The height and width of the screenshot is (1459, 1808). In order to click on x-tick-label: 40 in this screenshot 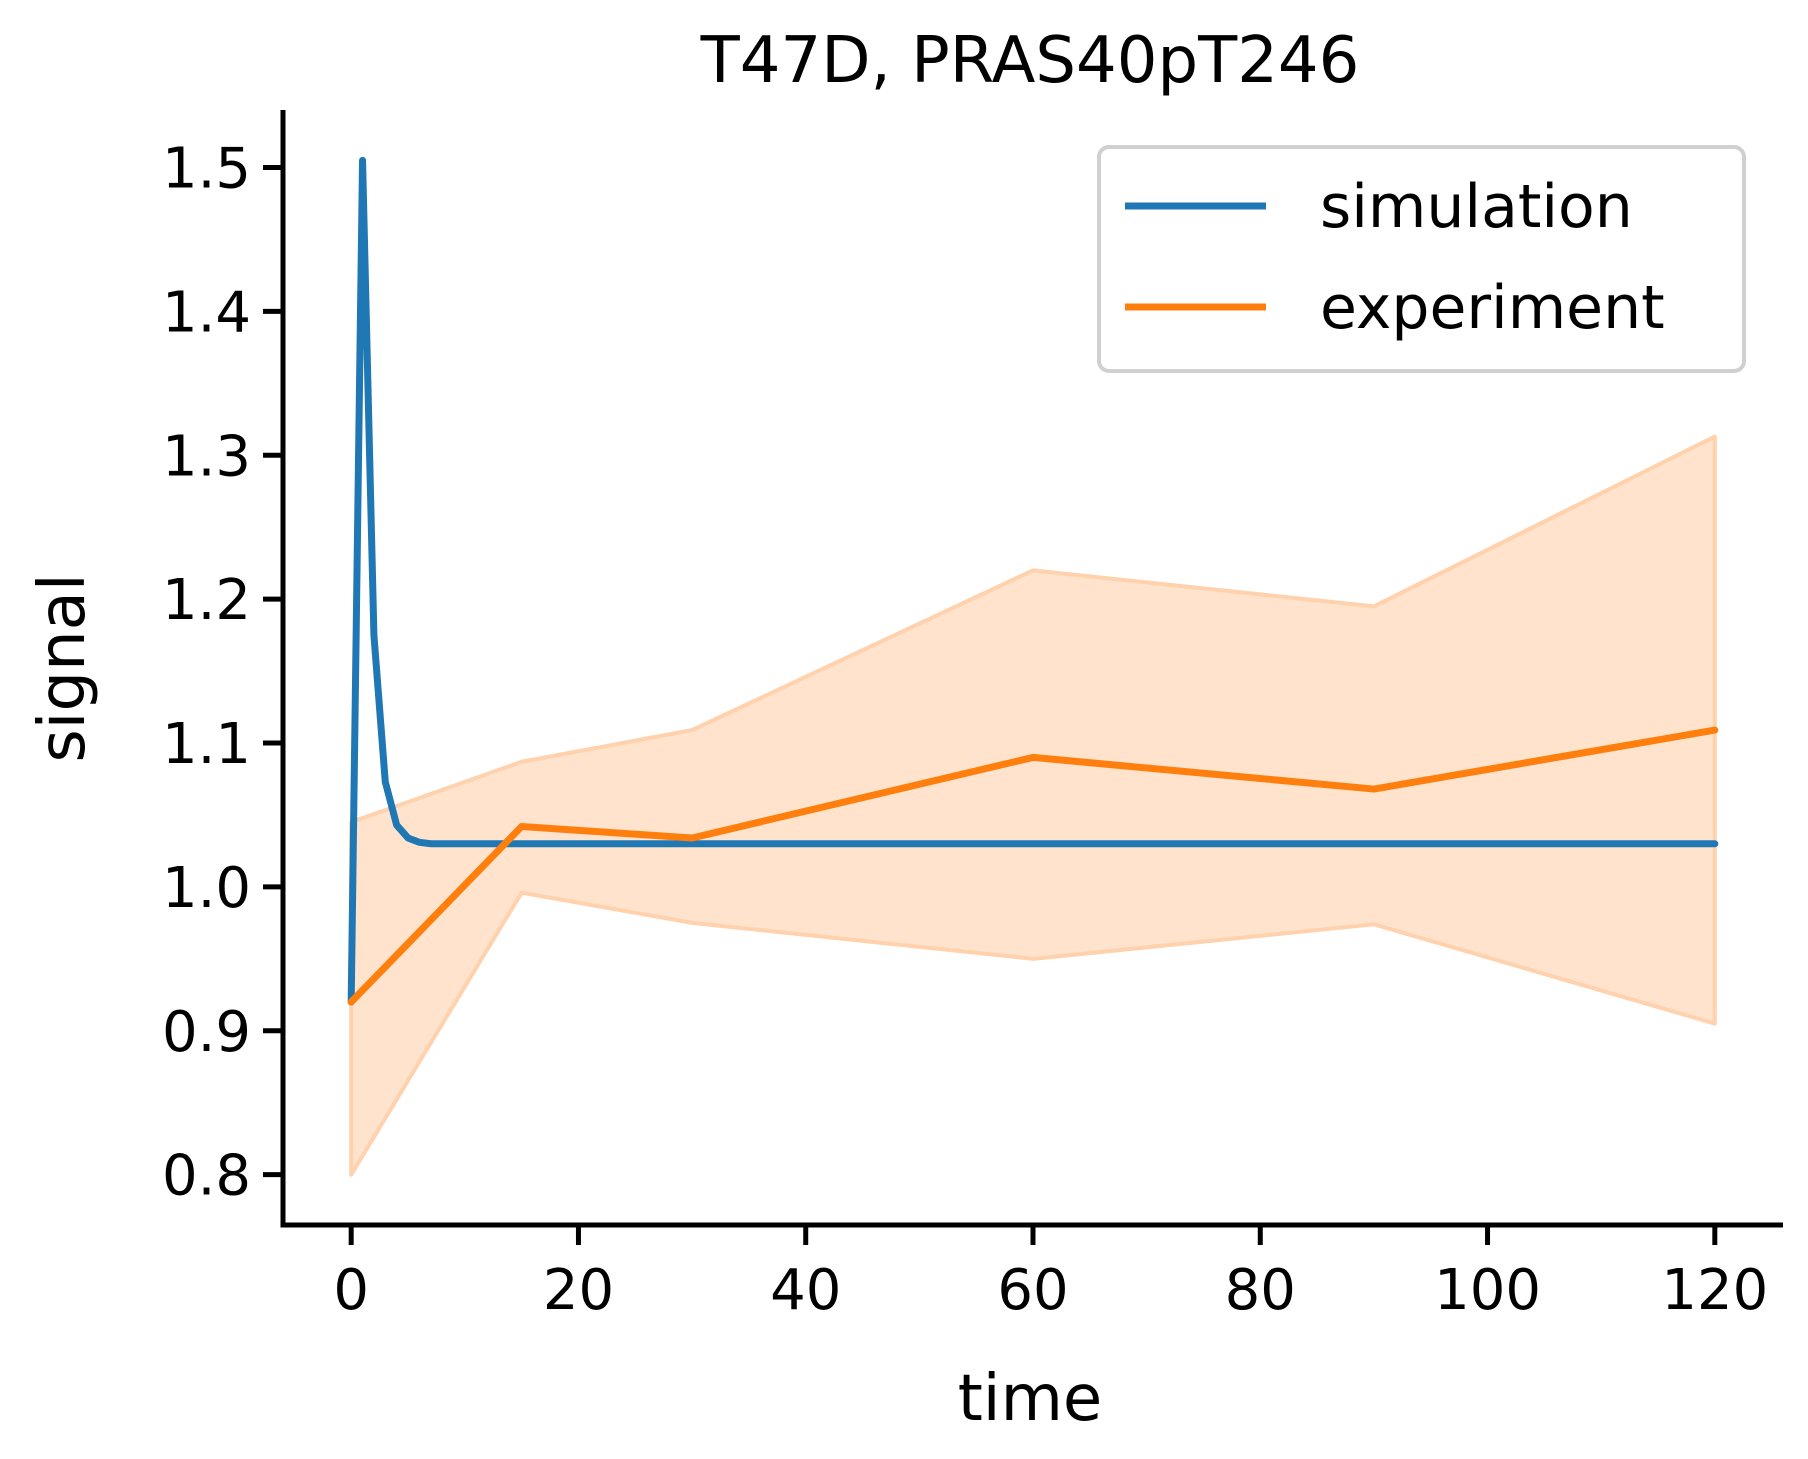, I will do `click(805, 1290)`.